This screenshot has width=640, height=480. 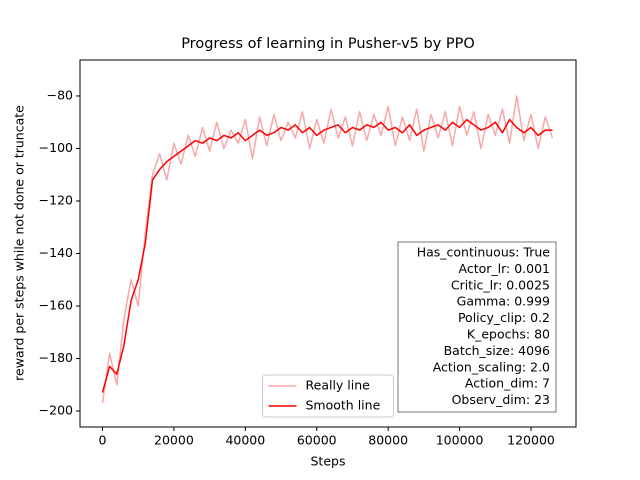 What do you see at coordinates (328, 44) in the screenshot?
I see `chart-title: Progress of learning in Pusher-v5 by PPO` at bounding box center [328, 44].